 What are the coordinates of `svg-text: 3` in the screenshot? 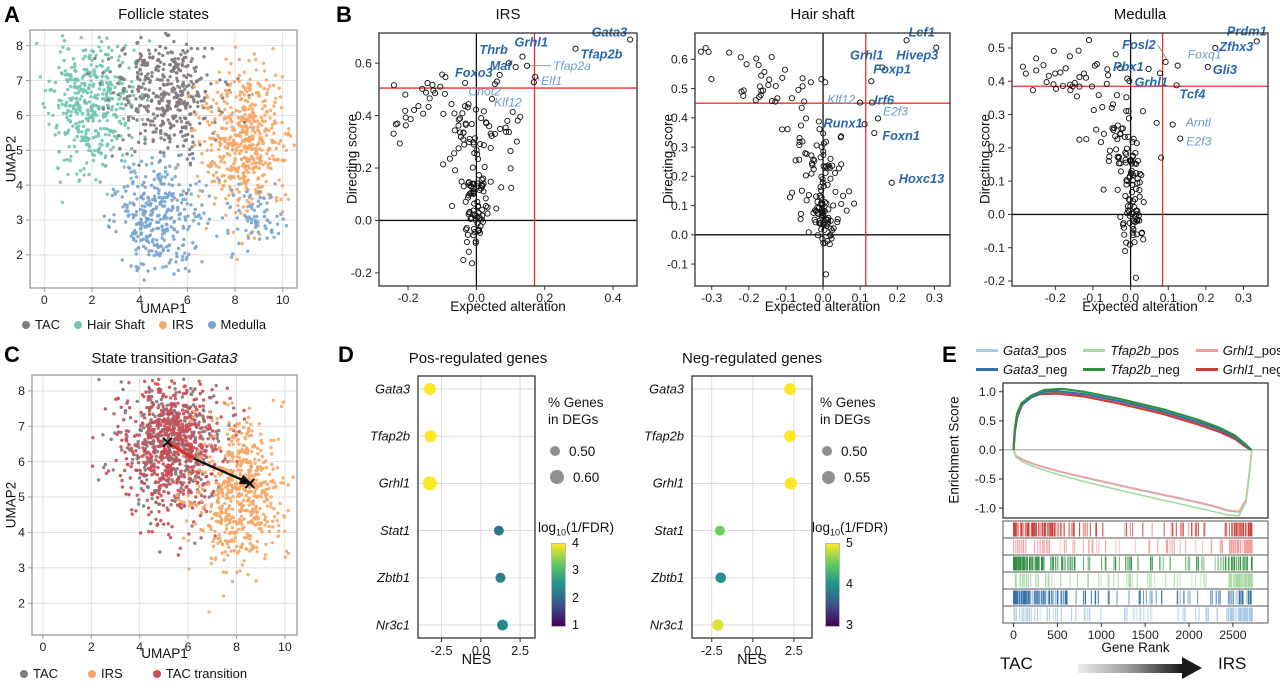 It's located at (19, 220).